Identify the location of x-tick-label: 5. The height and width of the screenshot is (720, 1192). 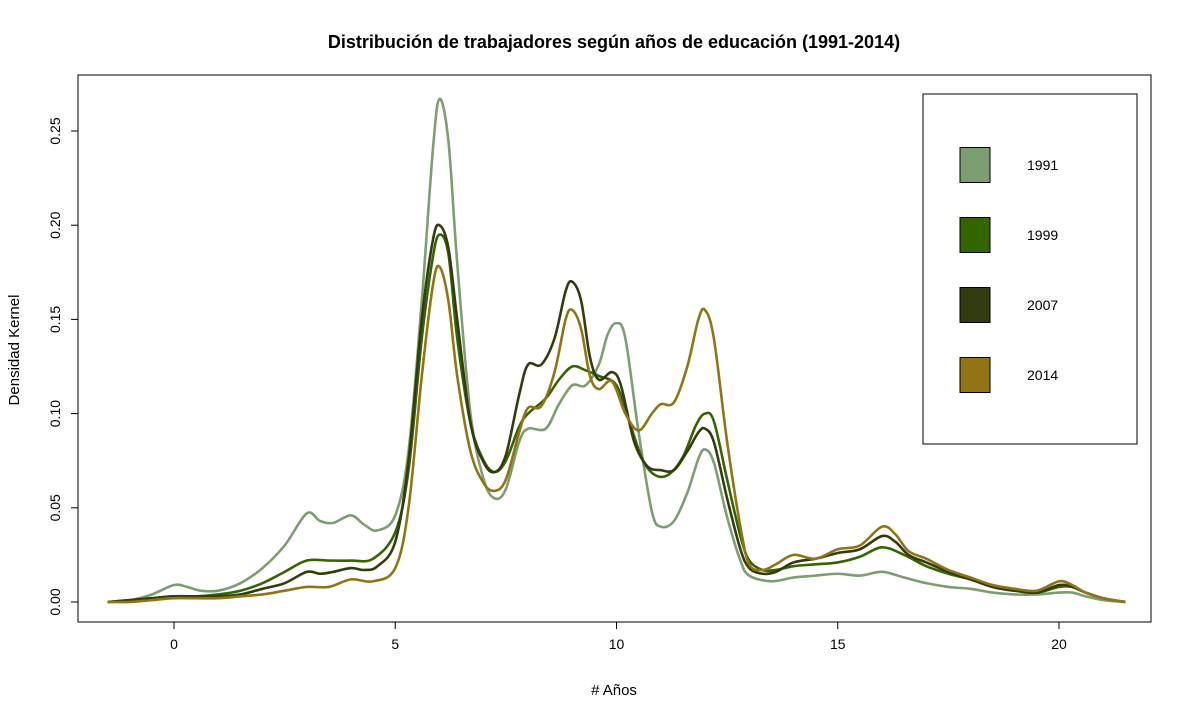
(395, 644).